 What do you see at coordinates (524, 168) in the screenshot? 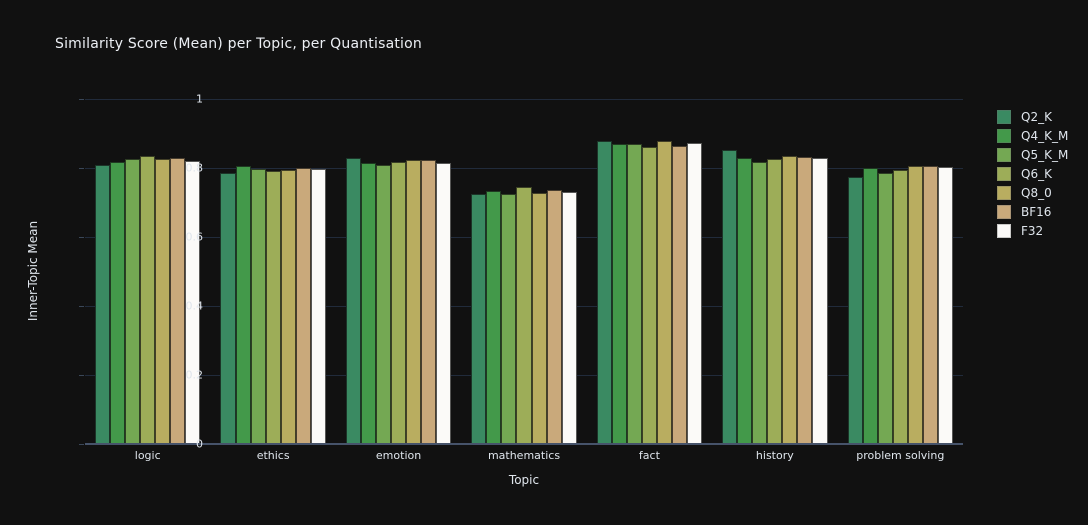
I see `gridline-y-0.8` at bounding box center [524, 168].